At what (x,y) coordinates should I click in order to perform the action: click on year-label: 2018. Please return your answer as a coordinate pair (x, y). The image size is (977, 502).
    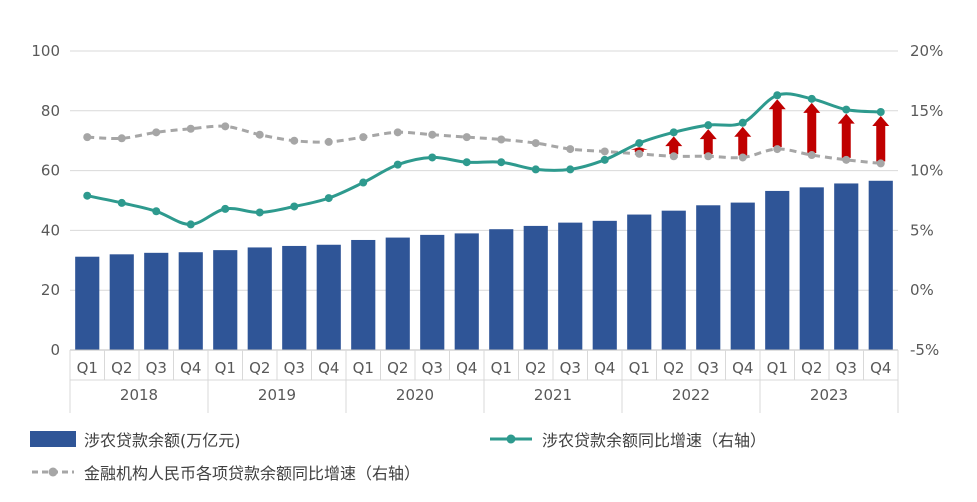
    Looking at the image, I should click on (139, 395).